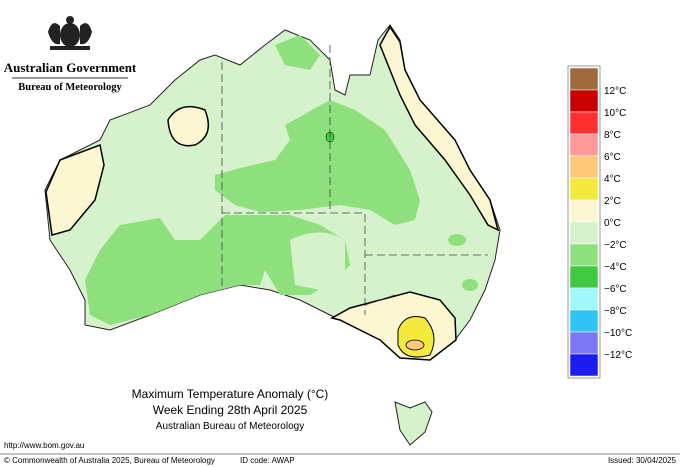 The height and width of the screenshot is (467, 680). I want to click on legend-label: 4°C, so click(612, 179).